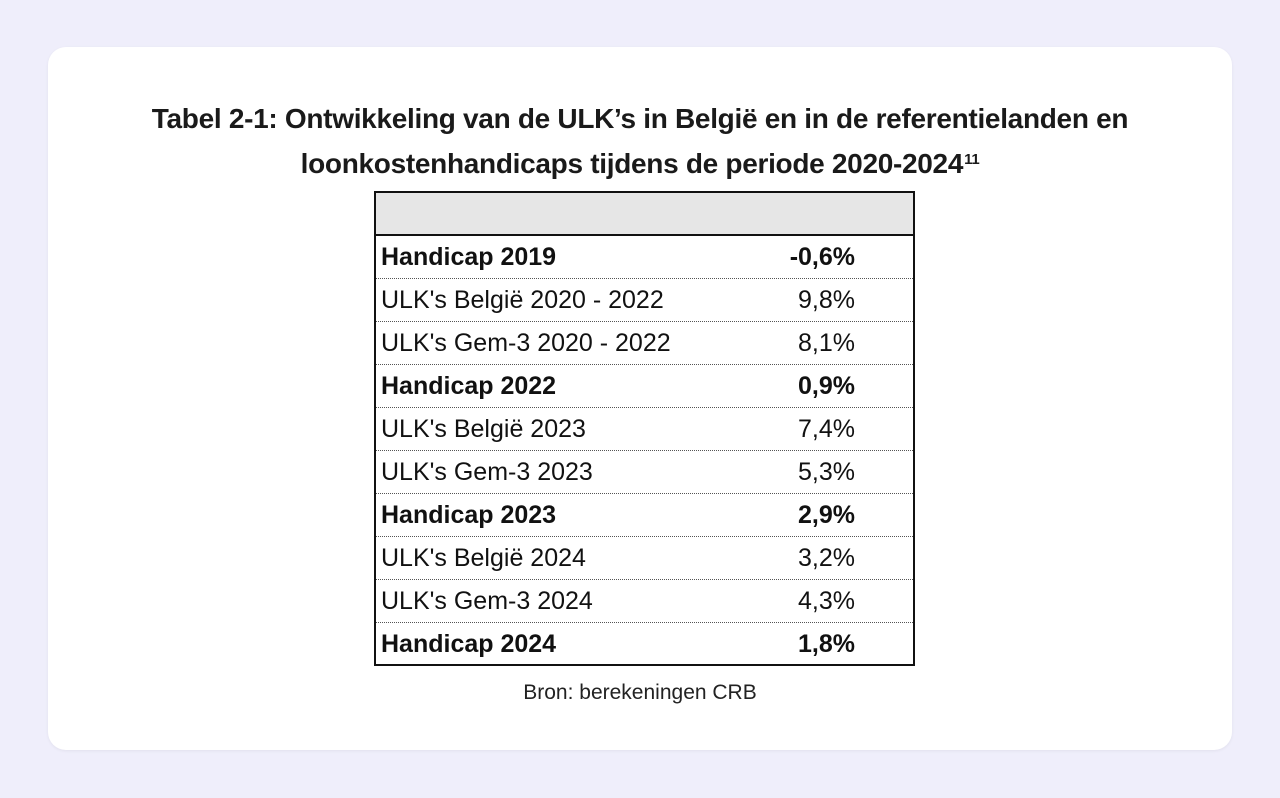  I want to click on row-label: ULK's Gem-3 2023, so click(487, 472).